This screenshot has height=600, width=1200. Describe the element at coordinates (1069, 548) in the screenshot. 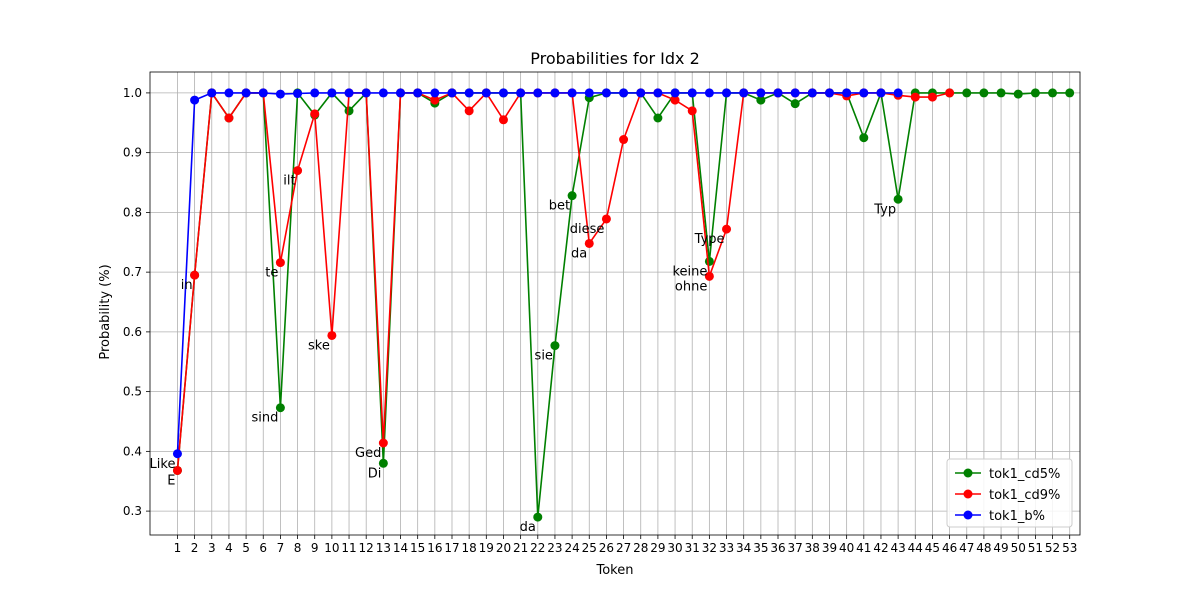

I see `x-tick-label: 53` at that location.